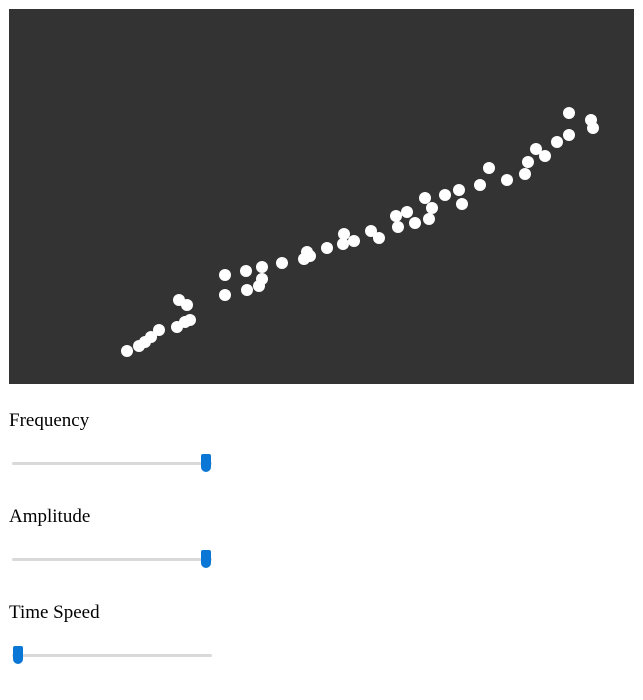  I want to click on frequency-slider-thumb, so click(206, 463).